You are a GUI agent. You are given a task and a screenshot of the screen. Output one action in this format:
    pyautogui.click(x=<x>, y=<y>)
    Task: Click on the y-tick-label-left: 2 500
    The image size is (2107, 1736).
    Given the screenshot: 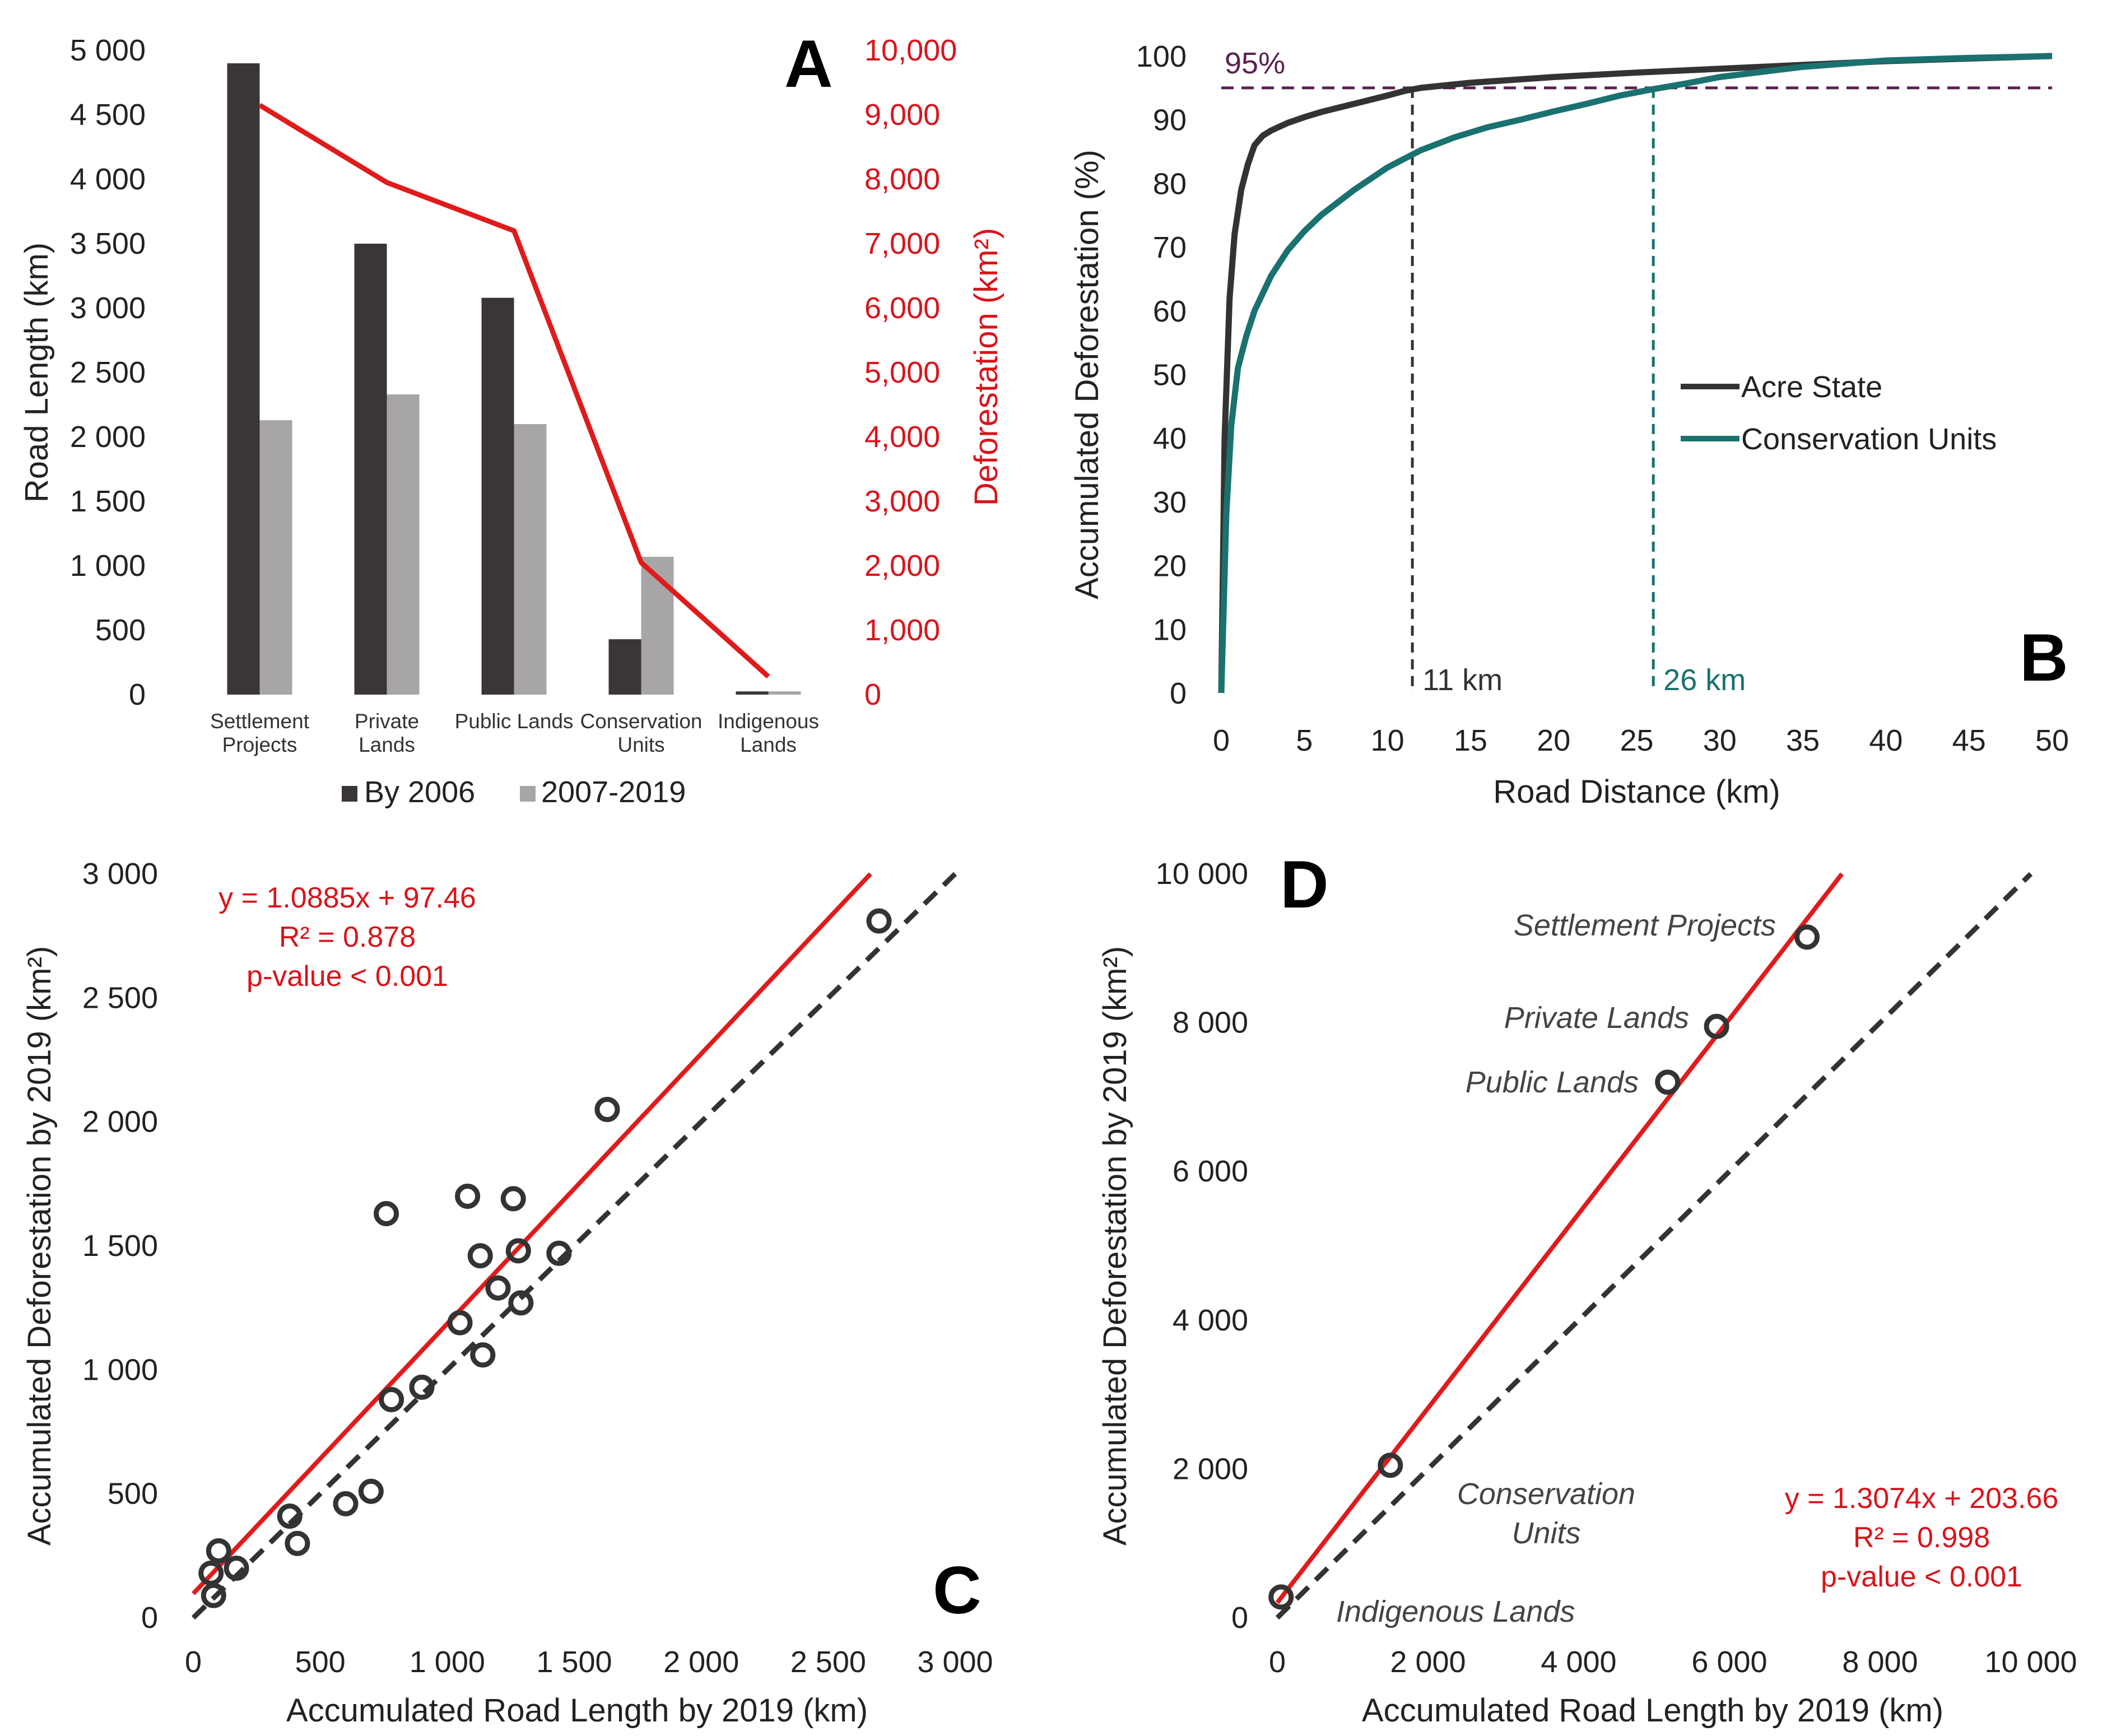 What is the action you would take?
    pyautogui.click(x=108, y=372)
    